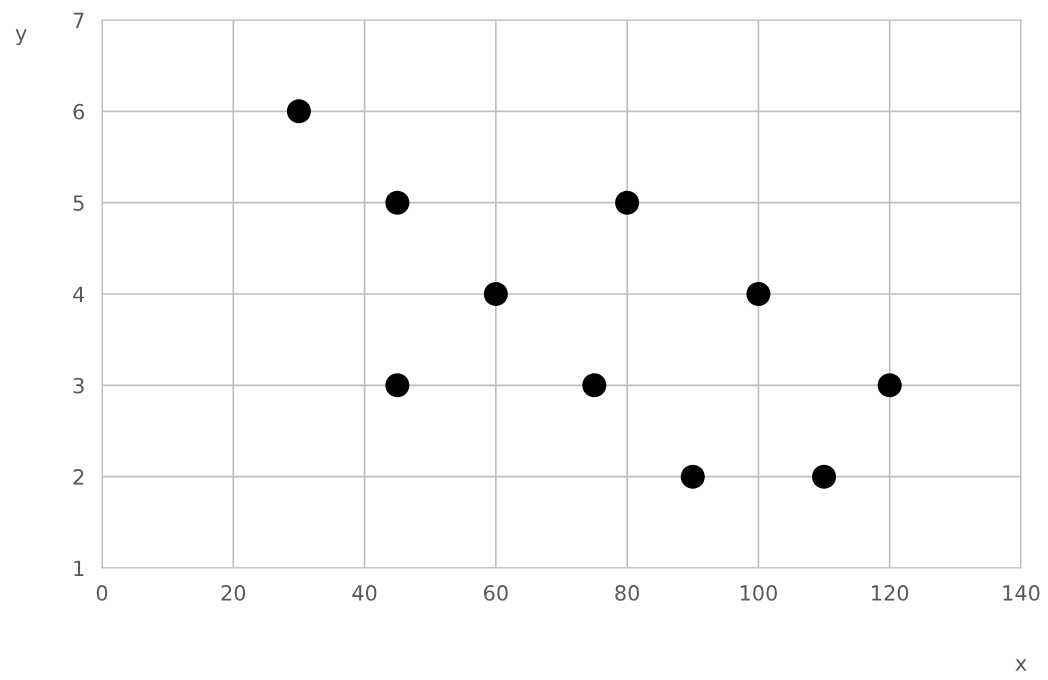 The image size is (1048, 680). Describe the element at coordinates (1021, 593) in the screenshot. I see `x-tick-label: 140` at that location.